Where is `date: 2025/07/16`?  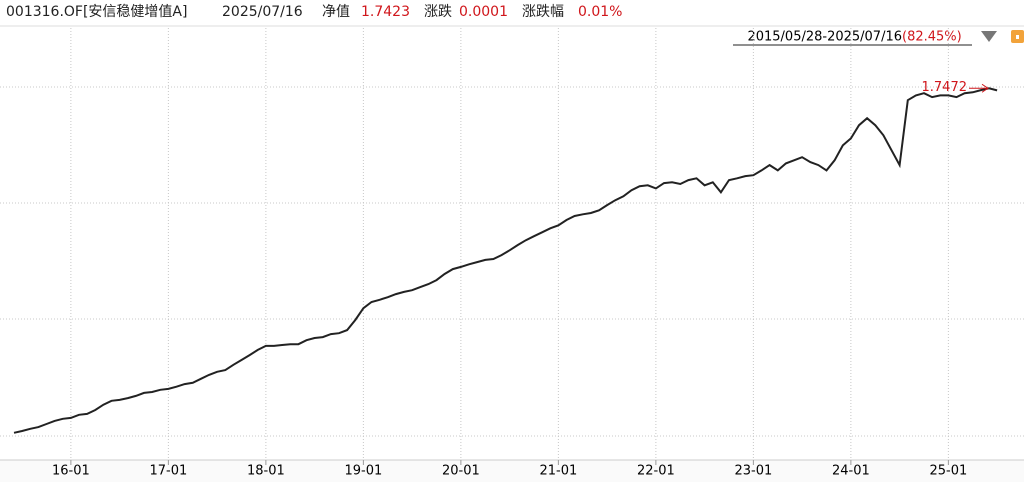
date: 2025/07/16 is located at coordinates (262, 12).